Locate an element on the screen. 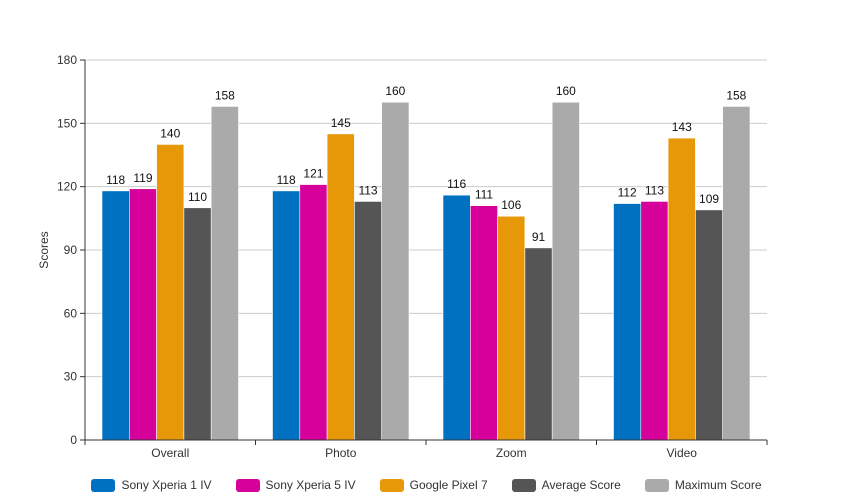 This screenshot has width=853, height=500. legend-label: Maximum Score is located at coordinates (718, 485).